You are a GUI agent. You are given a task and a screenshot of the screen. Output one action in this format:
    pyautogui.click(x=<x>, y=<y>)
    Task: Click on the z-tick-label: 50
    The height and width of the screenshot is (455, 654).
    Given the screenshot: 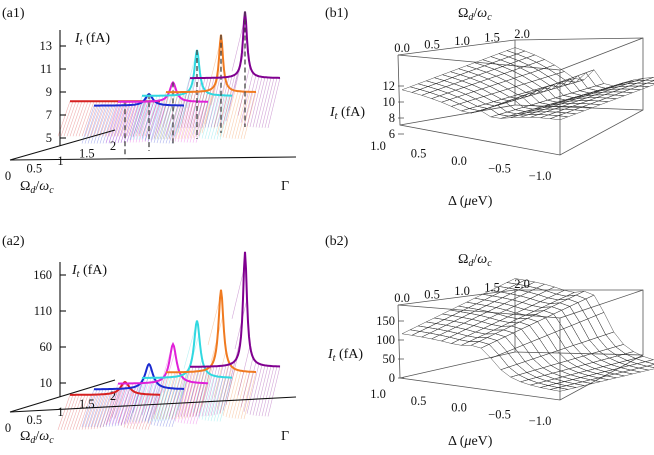 What is the action you would take?
    pyautogui.click(x=389, y=359)
    